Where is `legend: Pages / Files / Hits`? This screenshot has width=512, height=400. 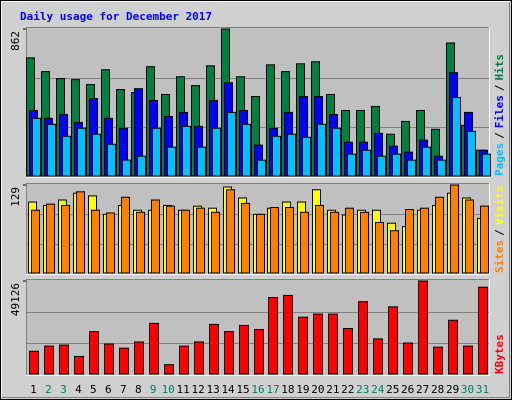
legend: Pages / Files / Hits is located at coordinates (499, 115).